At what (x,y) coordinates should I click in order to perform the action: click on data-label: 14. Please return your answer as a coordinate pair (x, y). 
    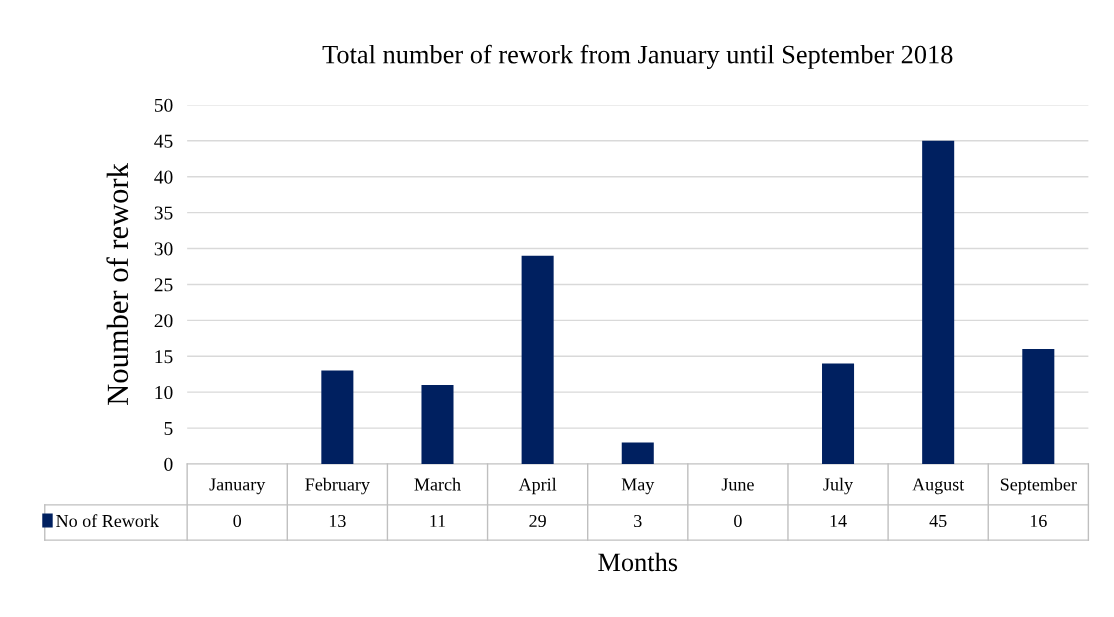
    Looking at the image, I should click on (838, 520).